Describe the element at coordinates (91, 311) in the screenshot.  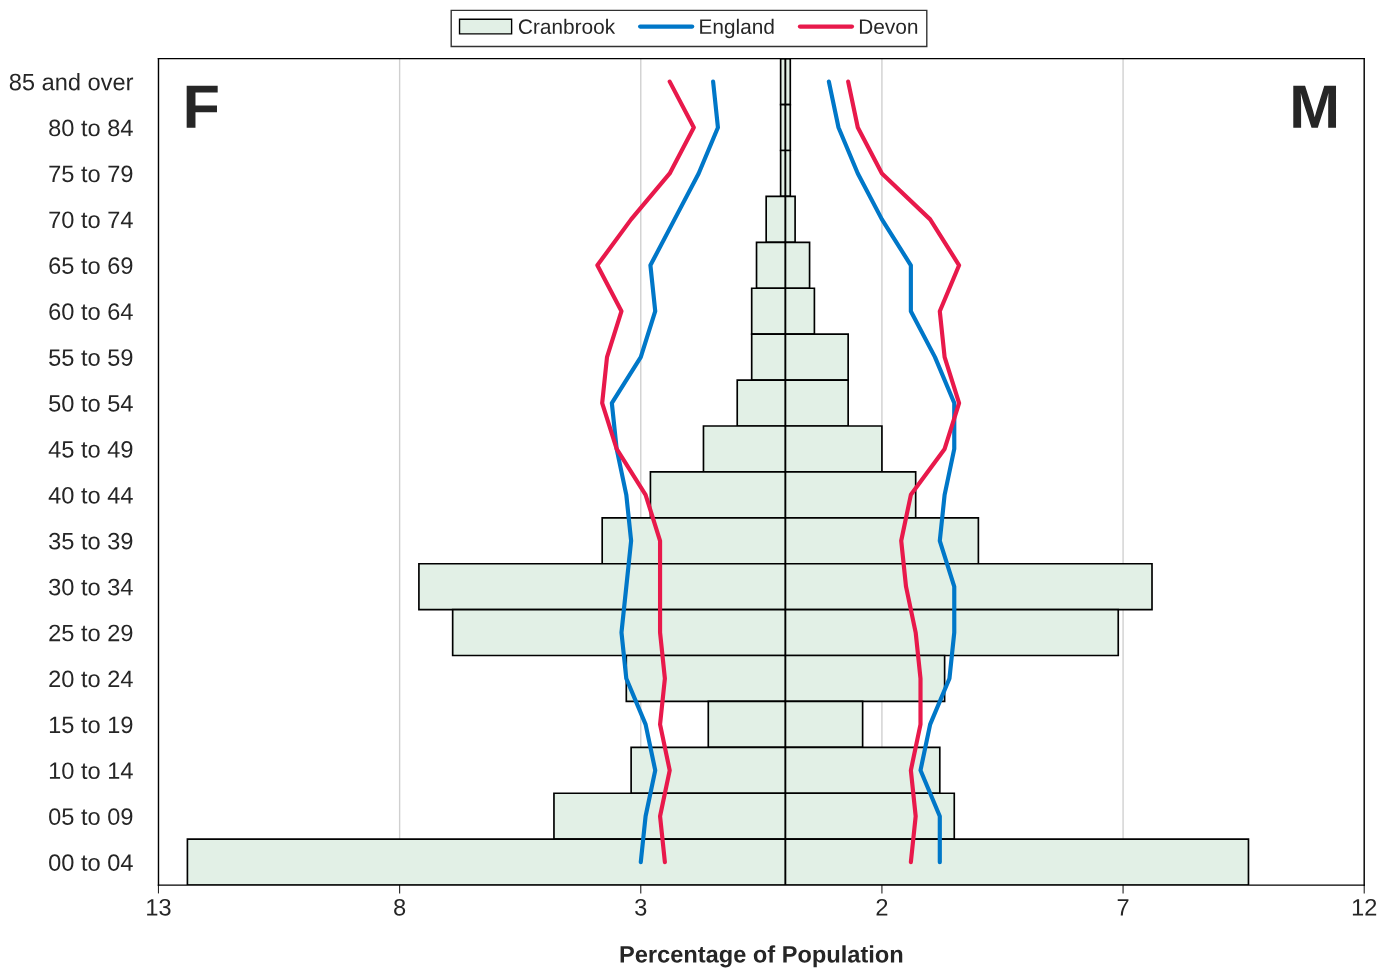
I see `y-tick-label: 60 to 64` at that location.